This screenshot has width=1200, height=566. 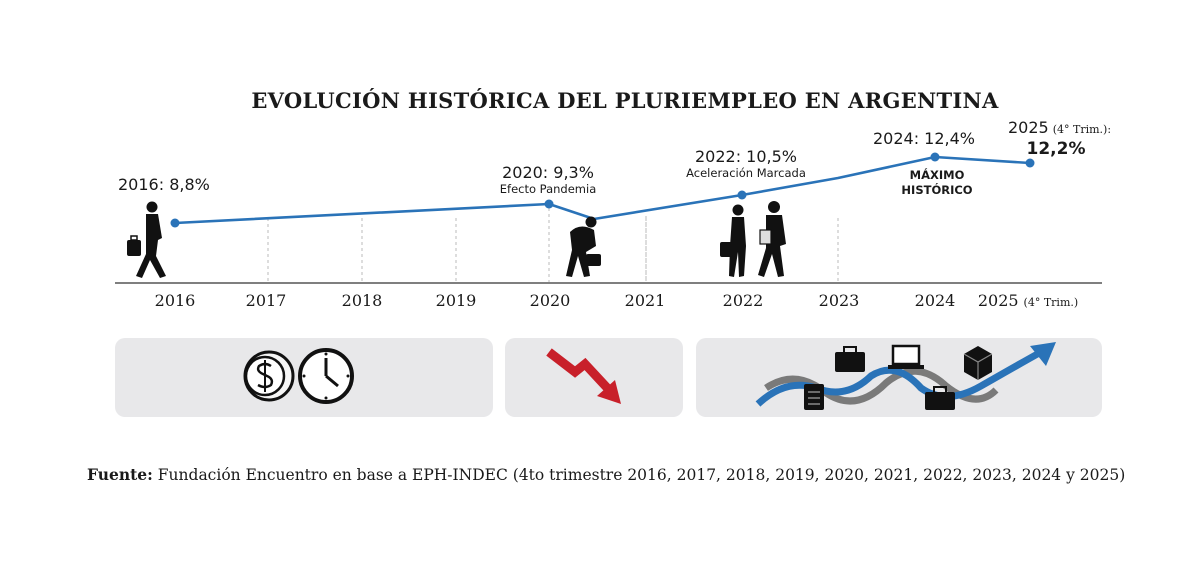 What do you see at coordinates (326, 376) in the screenshot?
I see `clock-icon` at bounding box center [326, 376].